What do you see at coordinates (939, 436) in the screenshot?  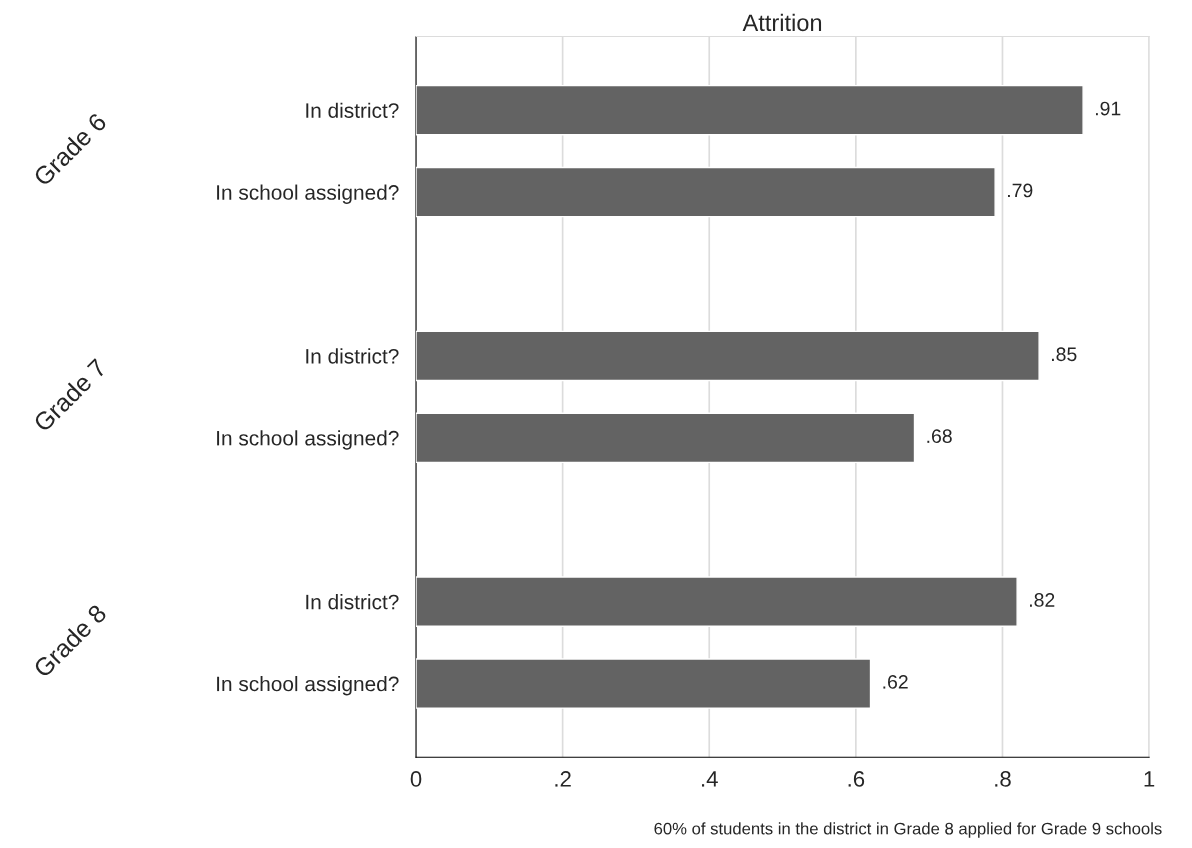 I see `data-label: .68` at bounding box center [939, 436].